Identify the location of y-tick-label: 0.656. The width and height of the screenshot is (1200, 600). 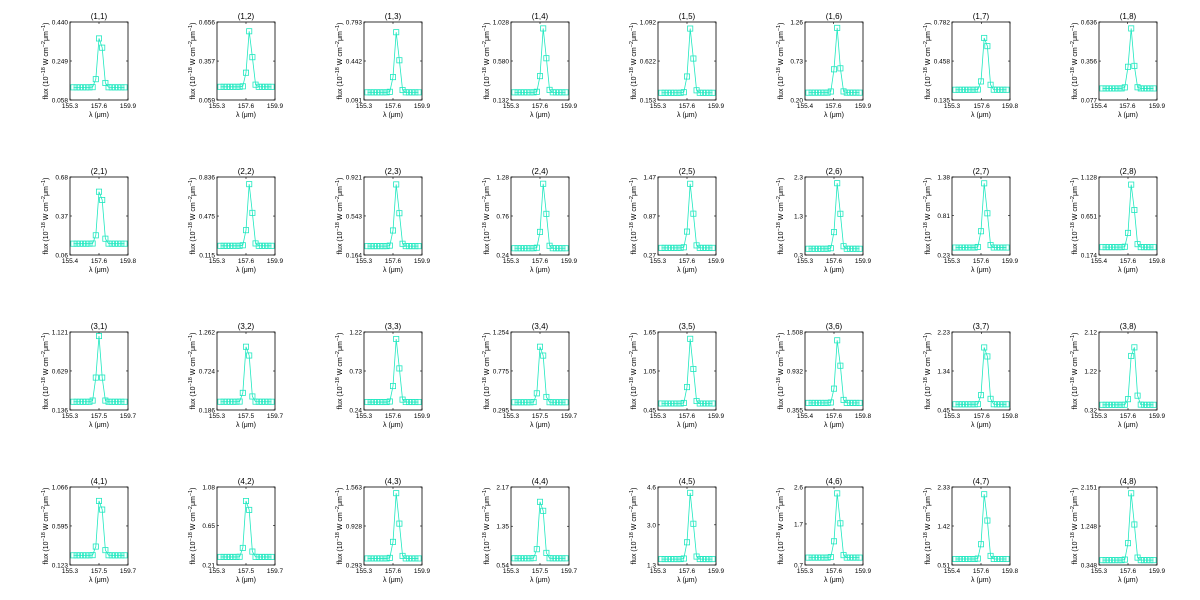
(207, 23).